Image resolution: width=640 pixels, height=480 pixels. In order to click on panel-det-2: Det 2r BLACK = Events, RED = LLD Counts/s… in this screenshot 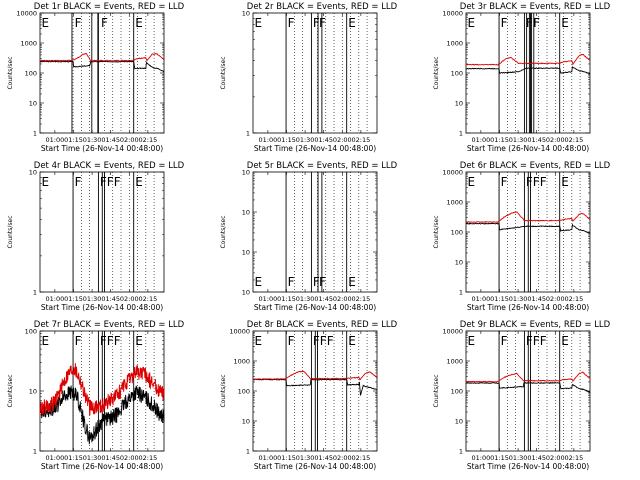, I will do `click(309, 77)`.